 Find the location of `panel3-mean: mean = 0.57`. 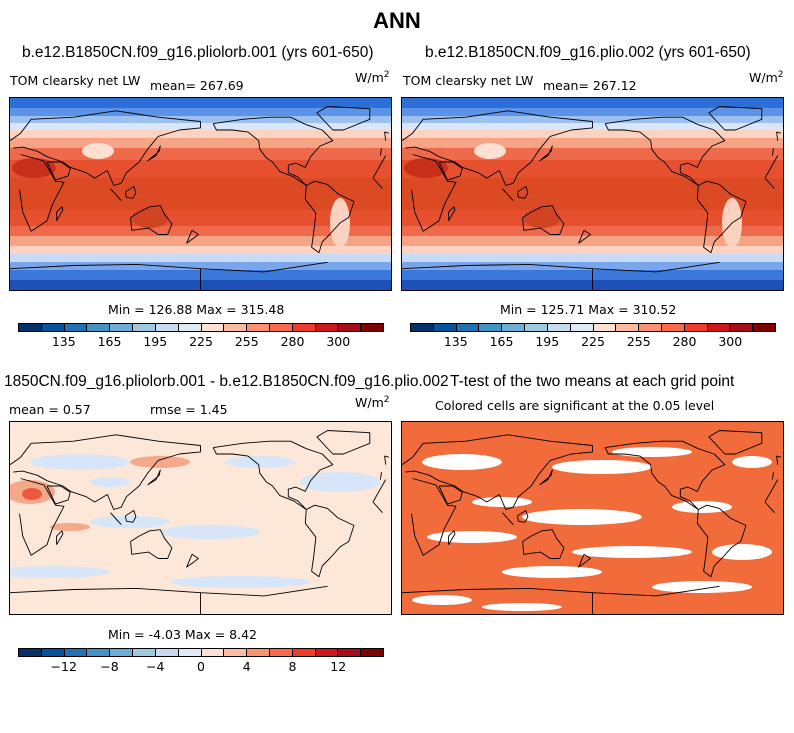

panel3-mean: mean = 0.57 is located at coordinates (50, 409).